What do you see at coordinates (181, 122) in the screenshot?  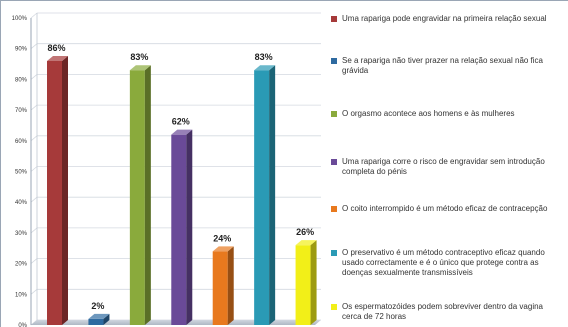 I see `data-label: 62%` at bounding box center [181, 122].